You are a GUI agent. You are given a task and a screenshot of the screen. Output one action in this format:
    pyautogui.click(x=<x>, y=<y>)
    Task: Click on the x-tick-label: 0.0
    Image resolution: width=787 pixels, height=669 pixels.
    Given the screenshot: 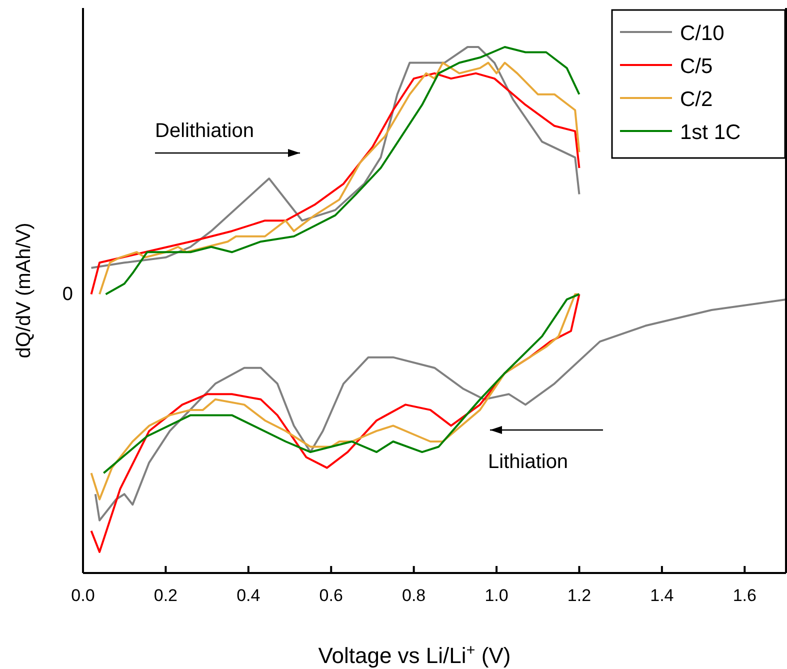 What is the action you would take?
    pyautogui.click(x=83, y=595)
    